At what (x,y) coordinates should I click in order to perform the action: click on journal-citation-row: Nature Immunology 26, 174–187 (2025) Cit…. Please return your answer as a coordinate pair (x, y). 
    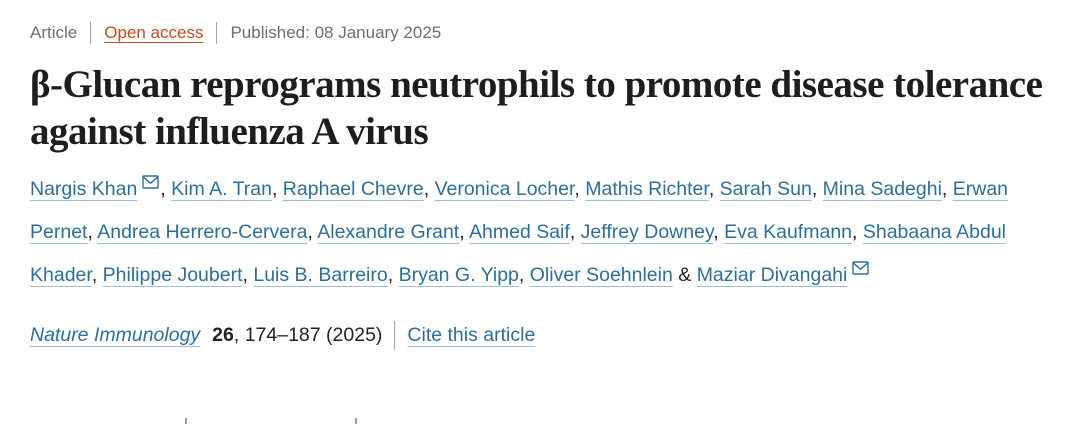
    Looking at the image, I should click on (540, 335).